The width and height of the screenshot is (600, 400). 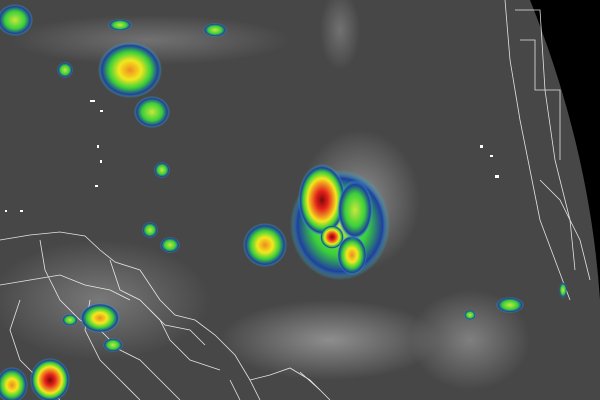 What do you see at coordinates (340, 222) in the screenshot?
I see `tropical-cyclone` at bounding box center [340, 222].